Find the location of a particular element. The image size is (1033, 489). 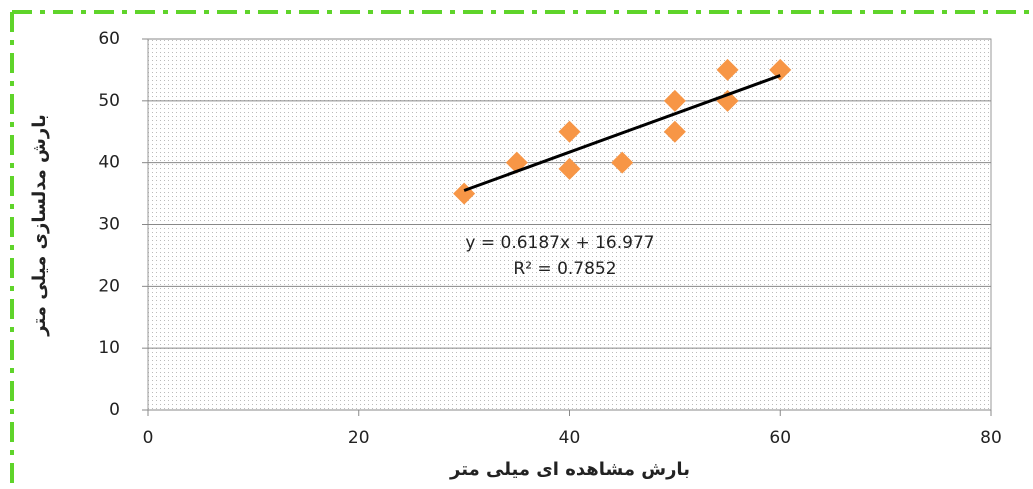

y-tick-label: 10 is located at coordinates (109, 348).